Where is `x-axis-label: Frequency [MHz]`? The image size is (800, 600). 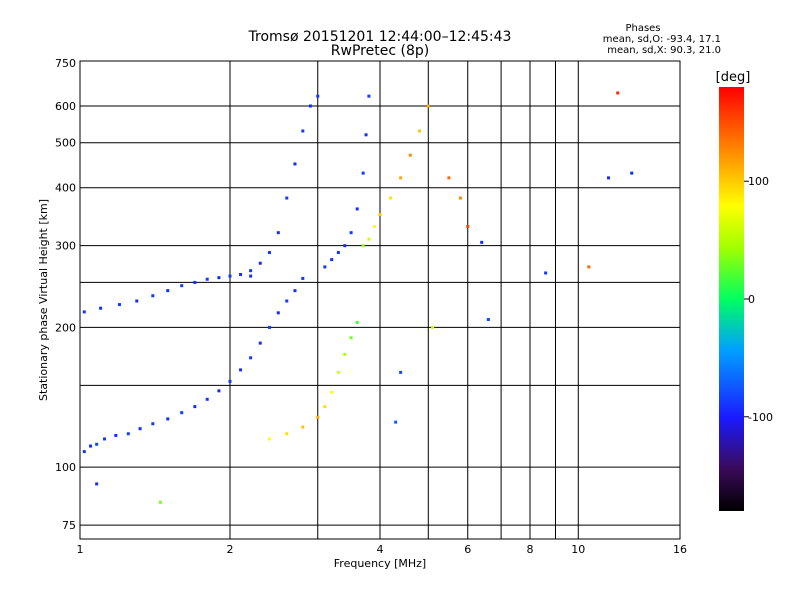 x-axis-label: Frequency [MHz] is located at coordinates (380, 563).